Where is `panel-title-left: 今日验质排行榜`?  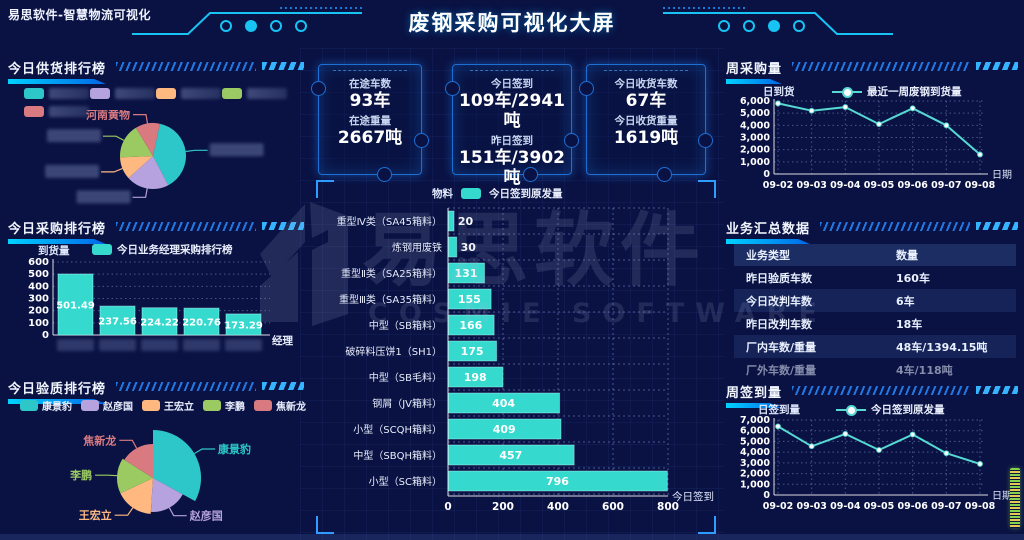 panel-title-left: 今日验质排行榜 is located at coordinates (57, 391).